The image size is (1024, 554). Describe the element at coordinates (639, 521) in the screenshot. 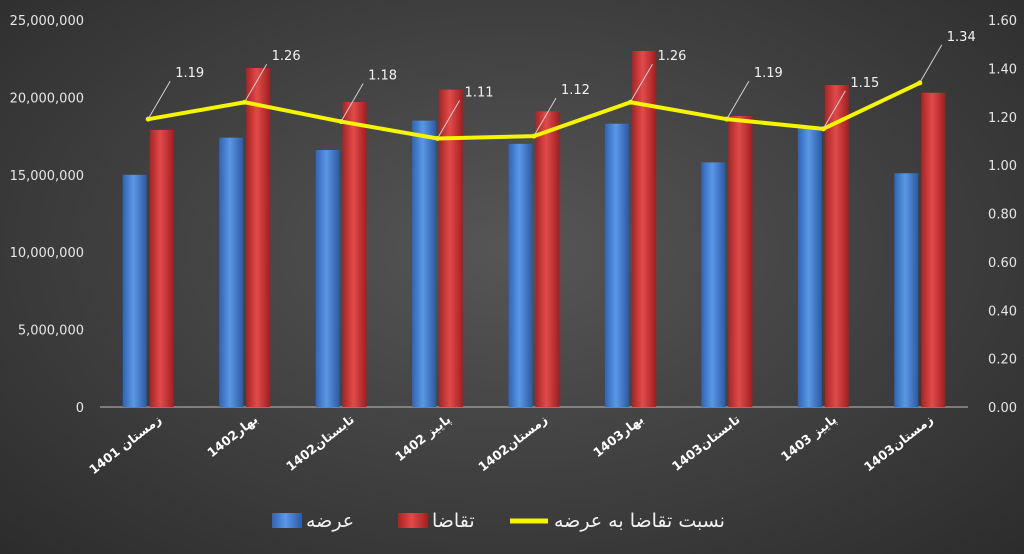

I see `legend-label-ratio: نسبت تقاضا به عرضه` at that location.